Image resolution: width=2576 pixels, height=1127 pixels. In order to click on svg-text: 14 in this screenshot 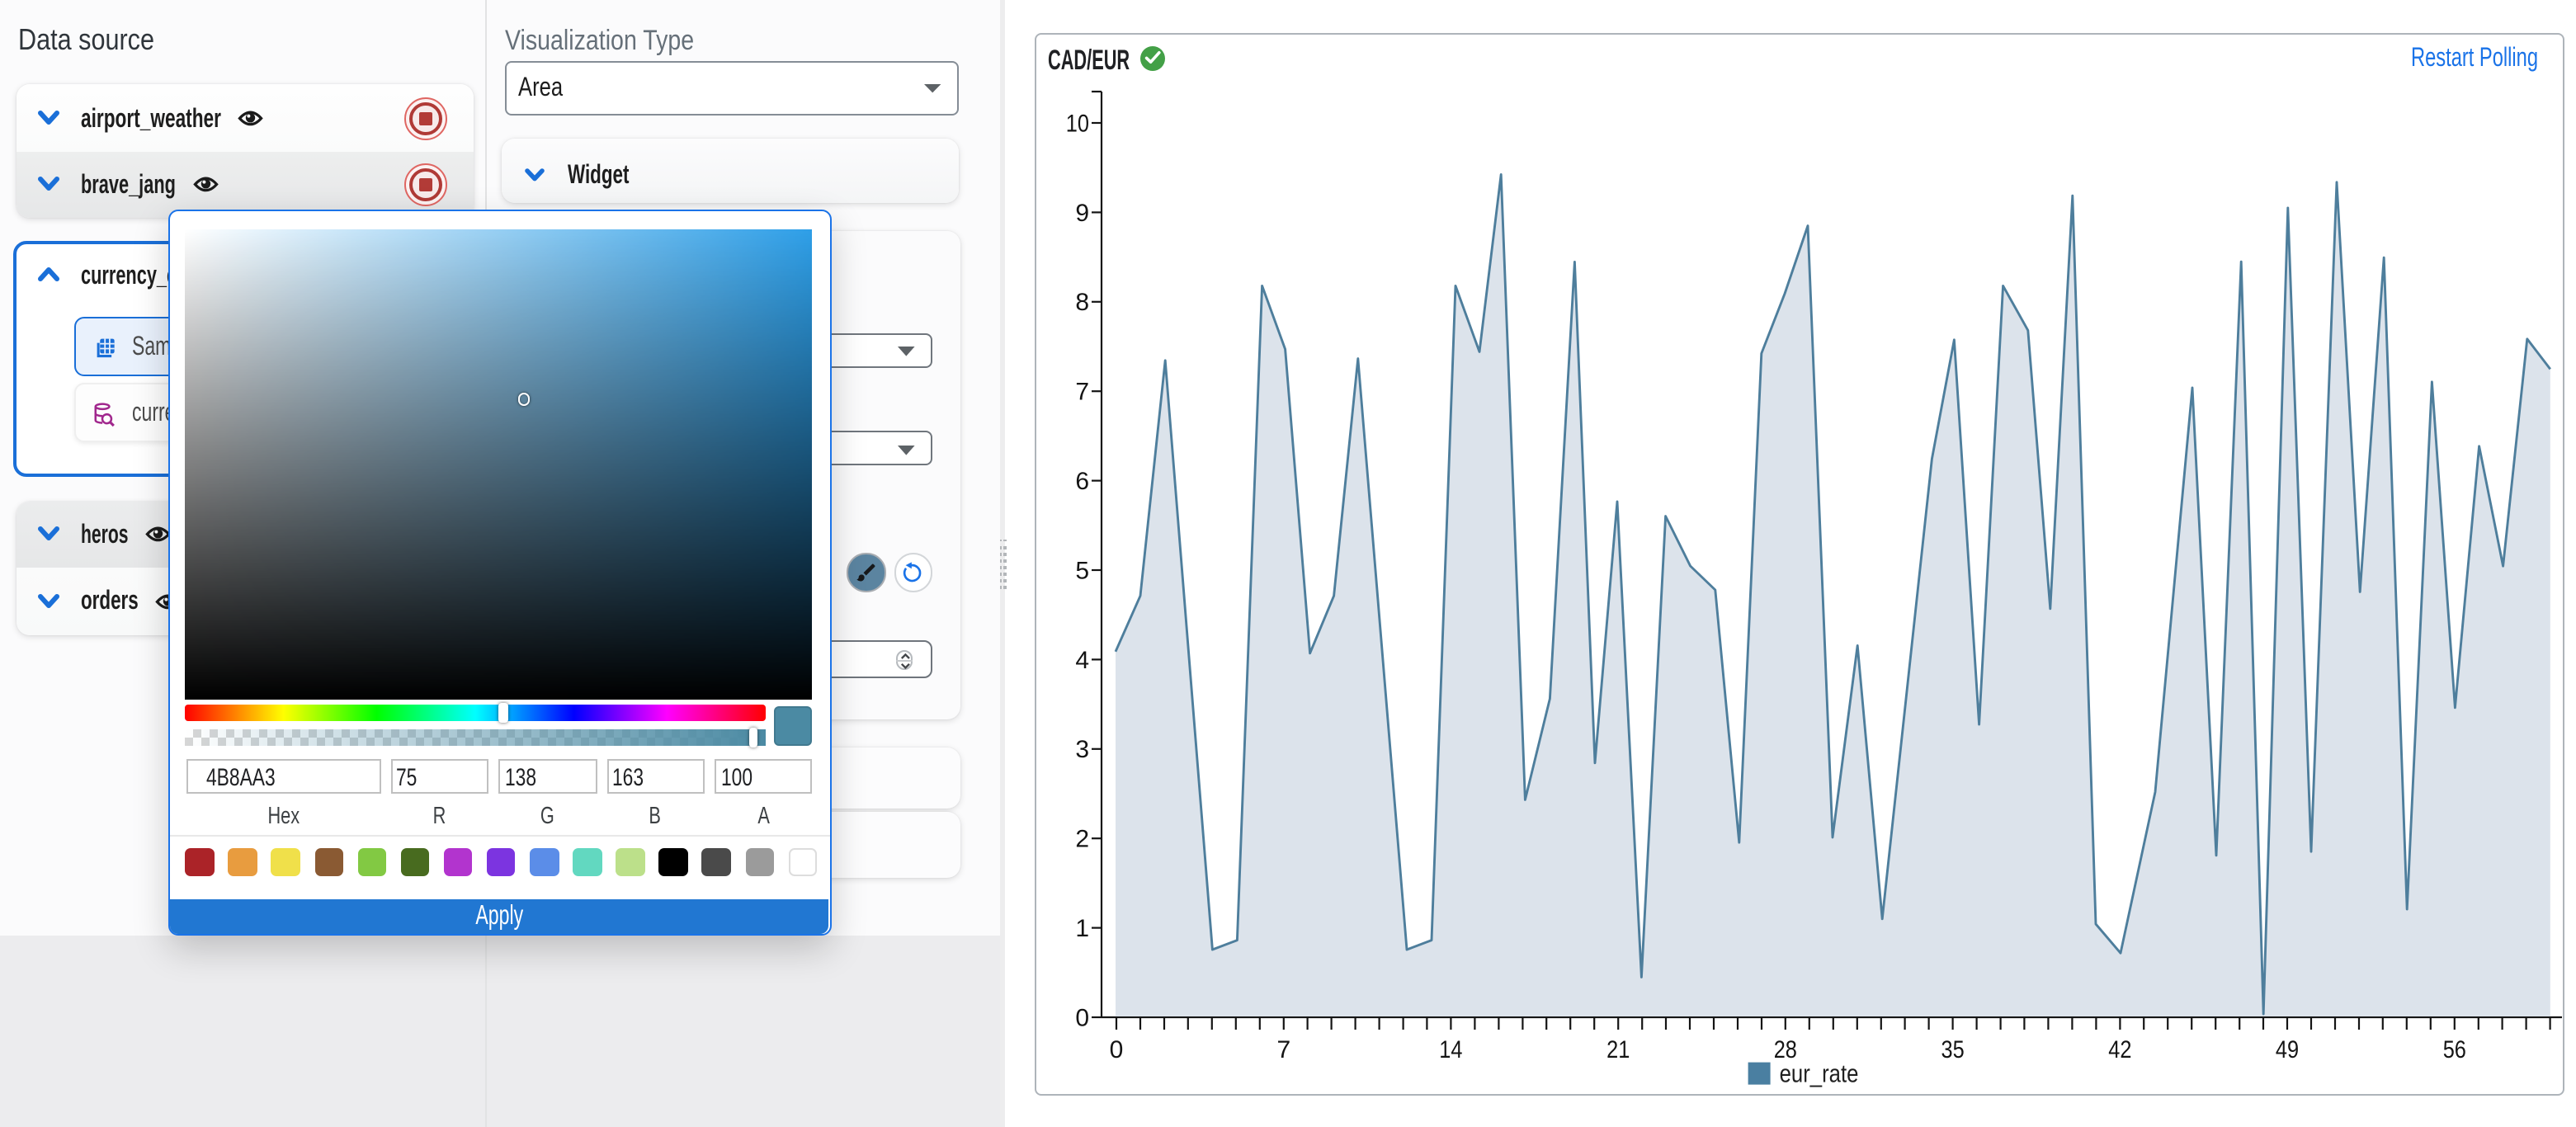, I will do `click(1450, 1049)`.